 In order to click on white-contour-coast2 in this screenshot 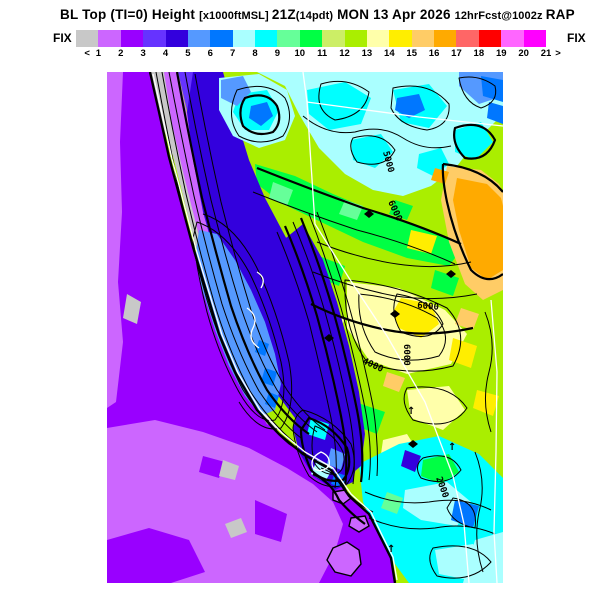, I will do `click(260, 280)`.